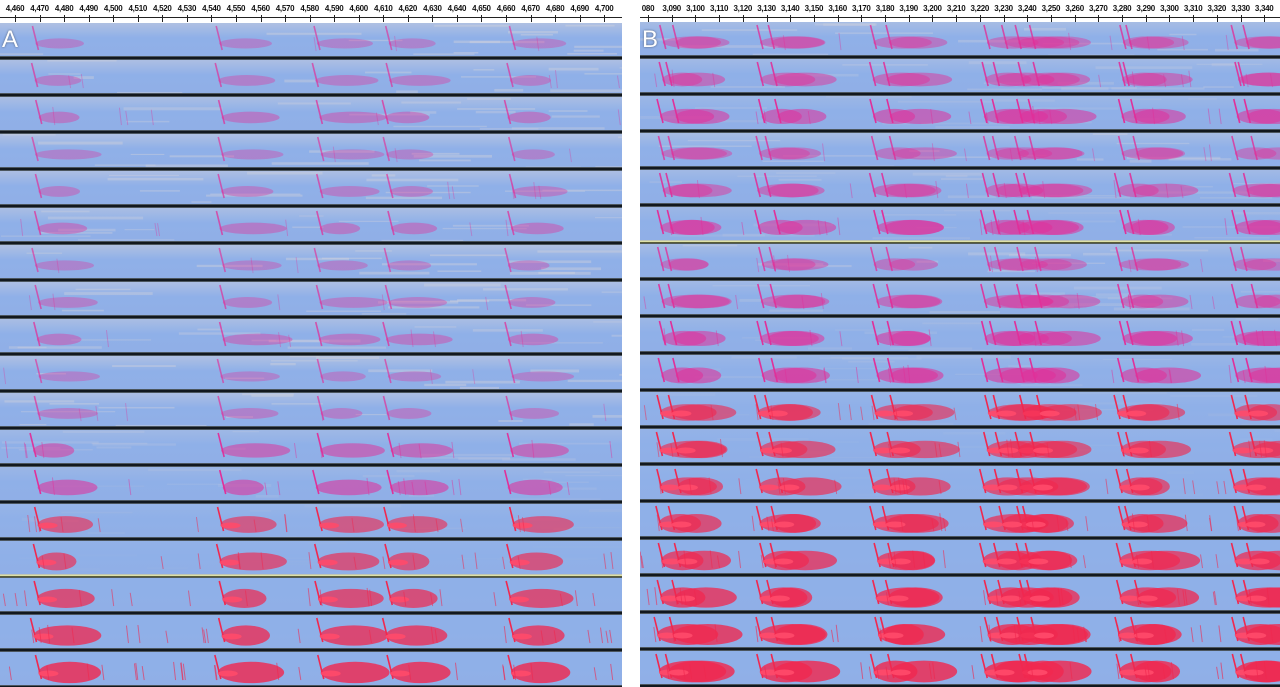 The image size is (1280, 687). Describe the element at coordinates (932, 8) in the screenshot. I see `tick-label: 3,200` at that location.